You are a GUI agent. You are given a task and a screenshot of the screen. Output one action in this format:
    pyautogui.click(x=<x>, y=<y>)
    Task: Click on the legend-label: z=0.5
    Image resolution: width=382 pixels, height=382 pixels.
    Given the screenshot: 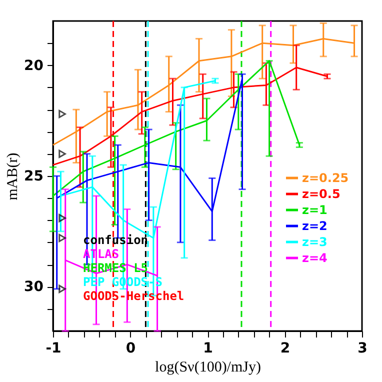 What is the action you would take?
    pyautogui.click(x=321, y=194)
    